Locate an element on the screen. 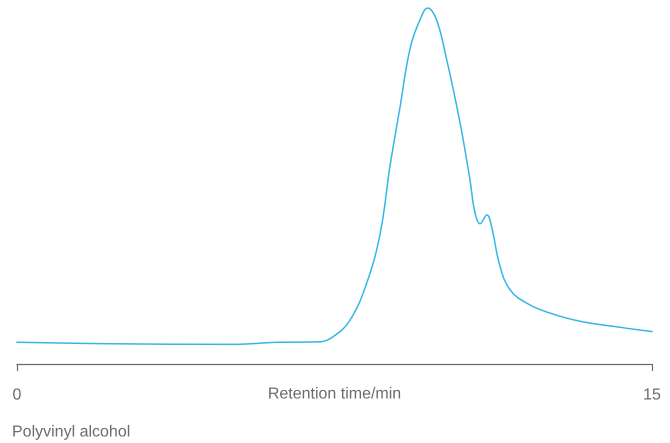 This screenshot has height=443, width=670. x-tick-label: 15 is located at coordinates (652, 395).